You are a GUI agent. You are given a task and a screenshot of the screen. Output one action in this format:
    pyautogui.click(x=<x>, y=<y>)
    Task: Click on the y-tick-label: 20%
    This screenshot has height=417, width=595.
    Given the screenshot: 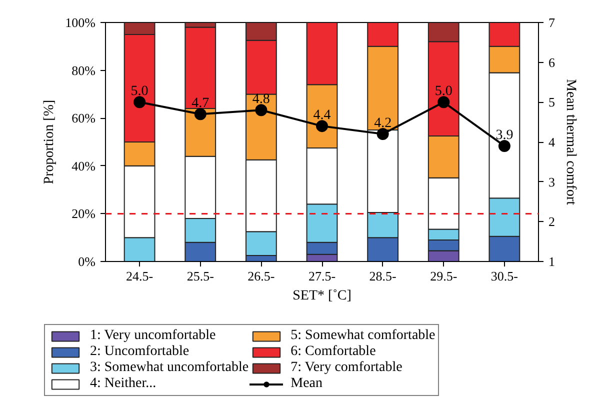 What is the action you would take?
    pyautogui.click(x=84, y=214)
    